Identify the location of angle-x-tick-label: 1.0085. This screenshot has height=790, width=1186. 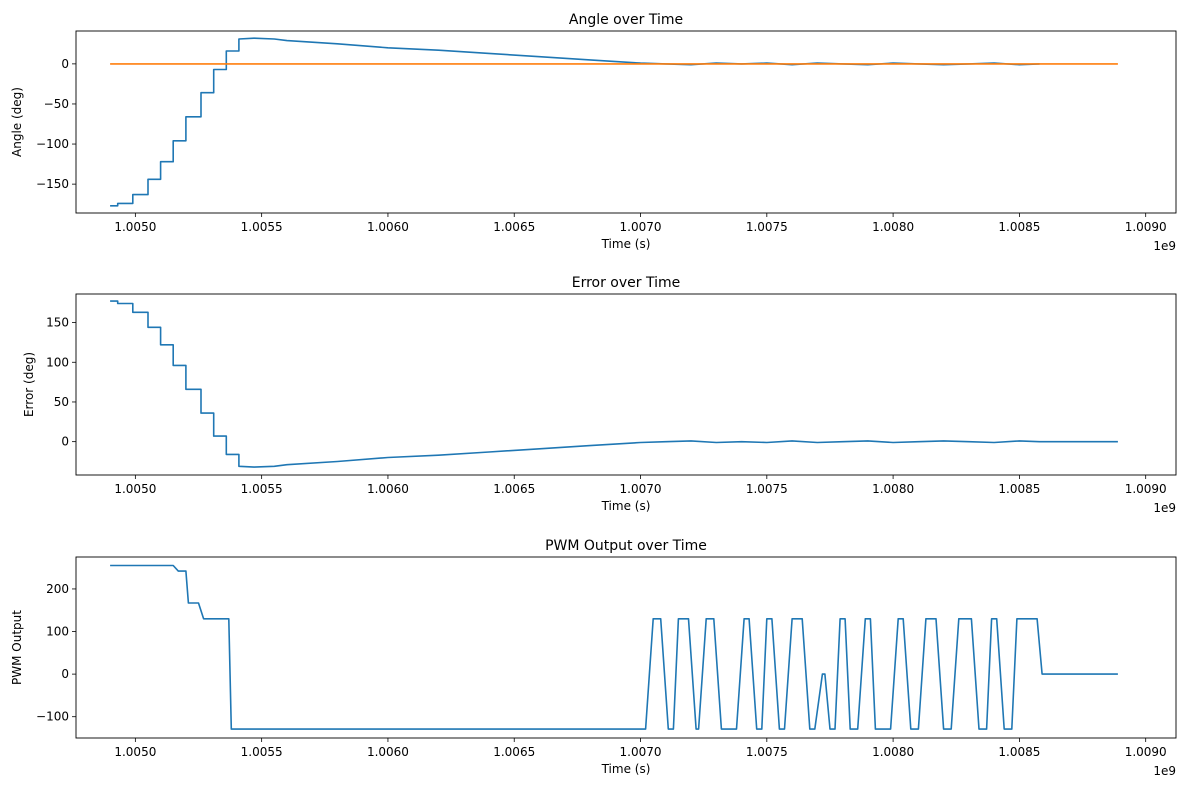
(1019, 227).